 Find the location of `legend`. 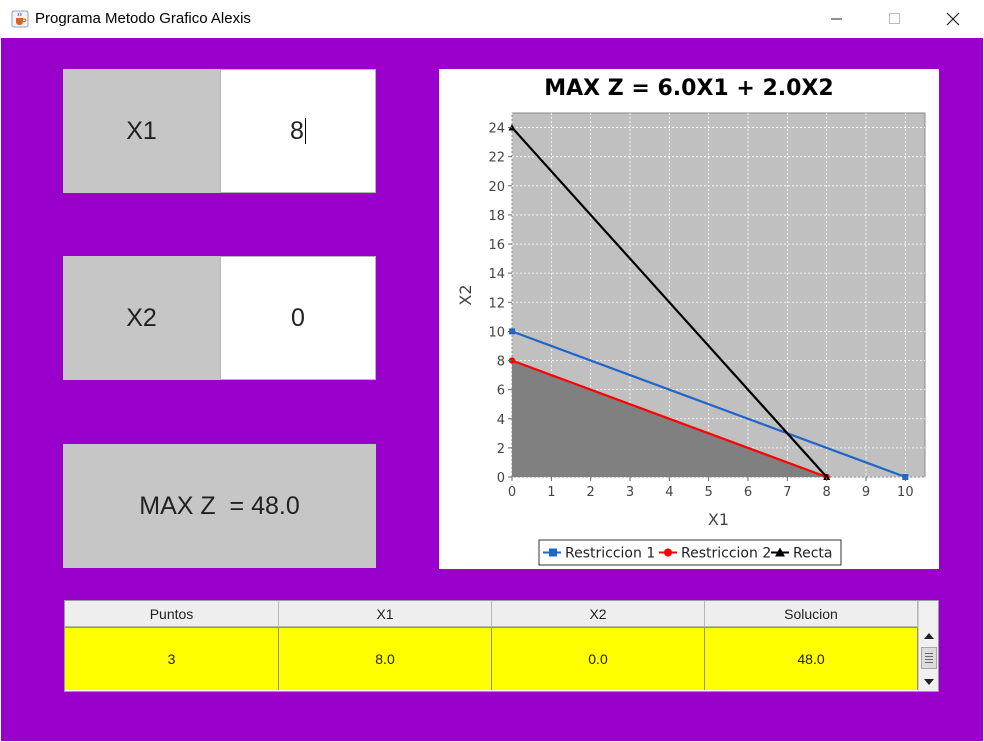

legend is located at coordinates (690, 552).